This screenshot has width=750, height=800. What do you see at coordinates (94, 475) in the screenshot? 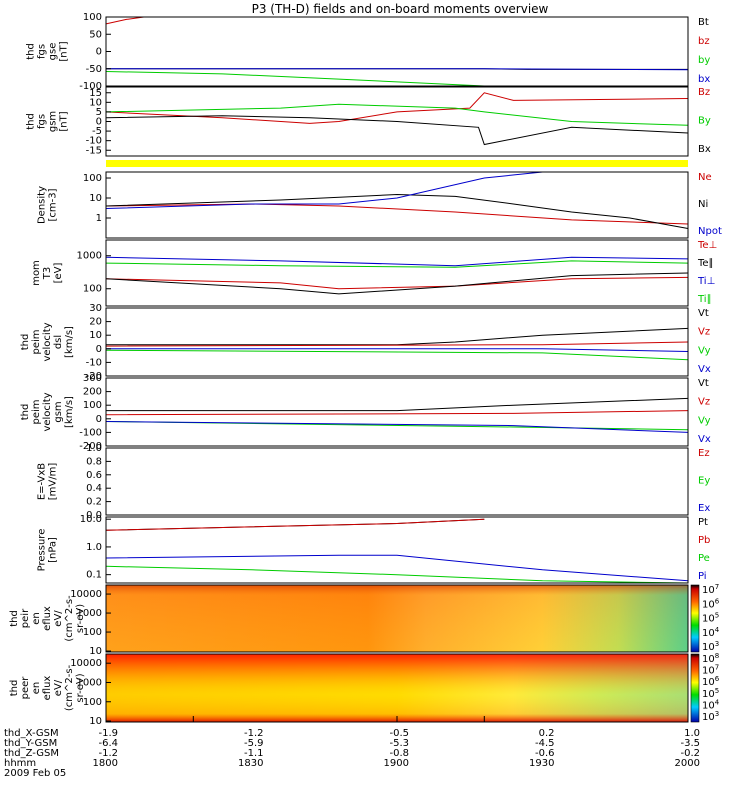
I see `e-field-tick-label: 0.6` at bounding box center [94, 475].